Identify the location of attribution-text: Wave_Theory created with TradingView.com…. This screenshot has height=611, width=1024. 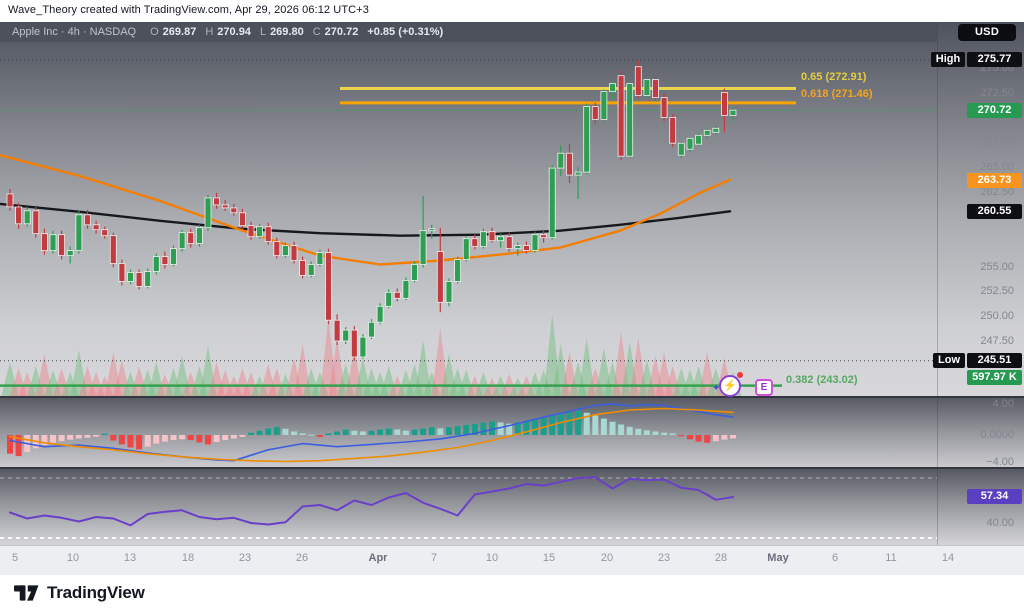
(188, 10).